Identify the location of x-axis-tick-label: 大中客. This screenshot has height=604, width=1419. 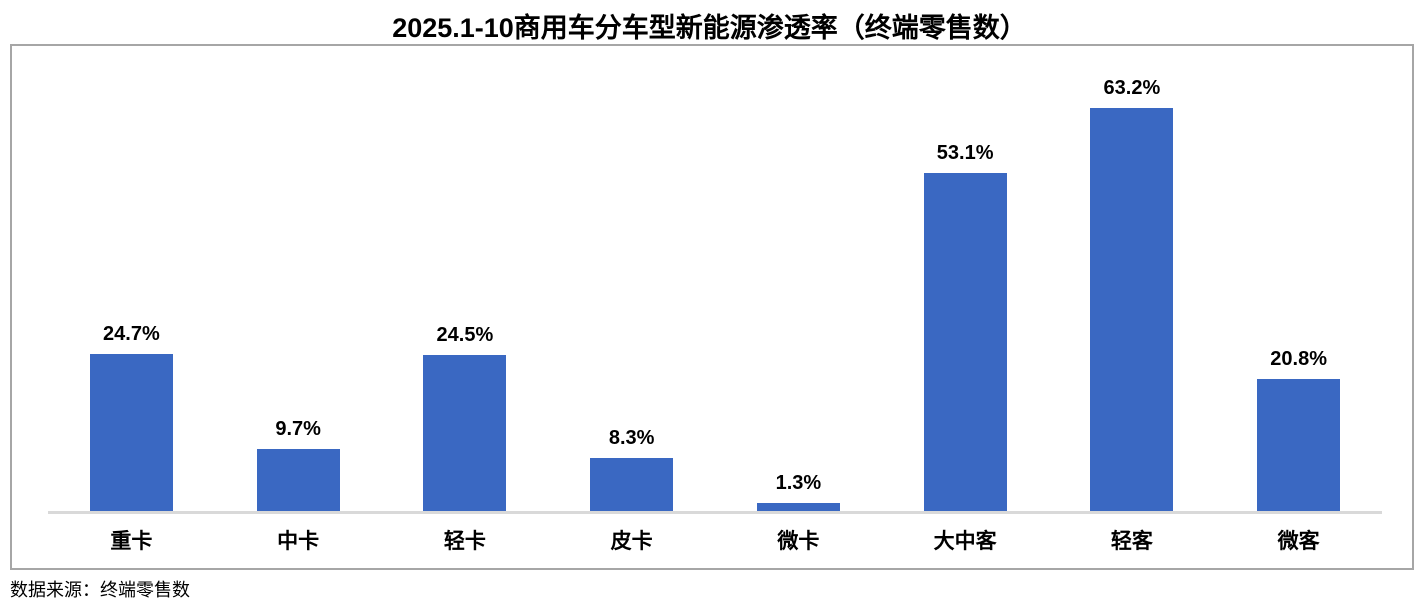
(965, 541).